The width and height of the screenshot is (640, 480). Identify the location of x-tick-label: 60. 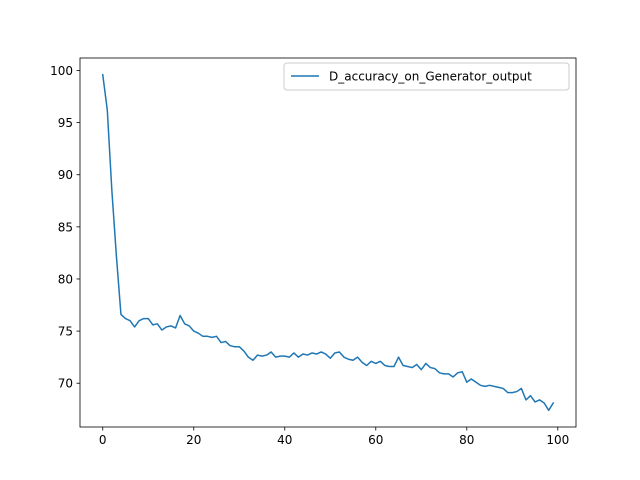
(375, 440).